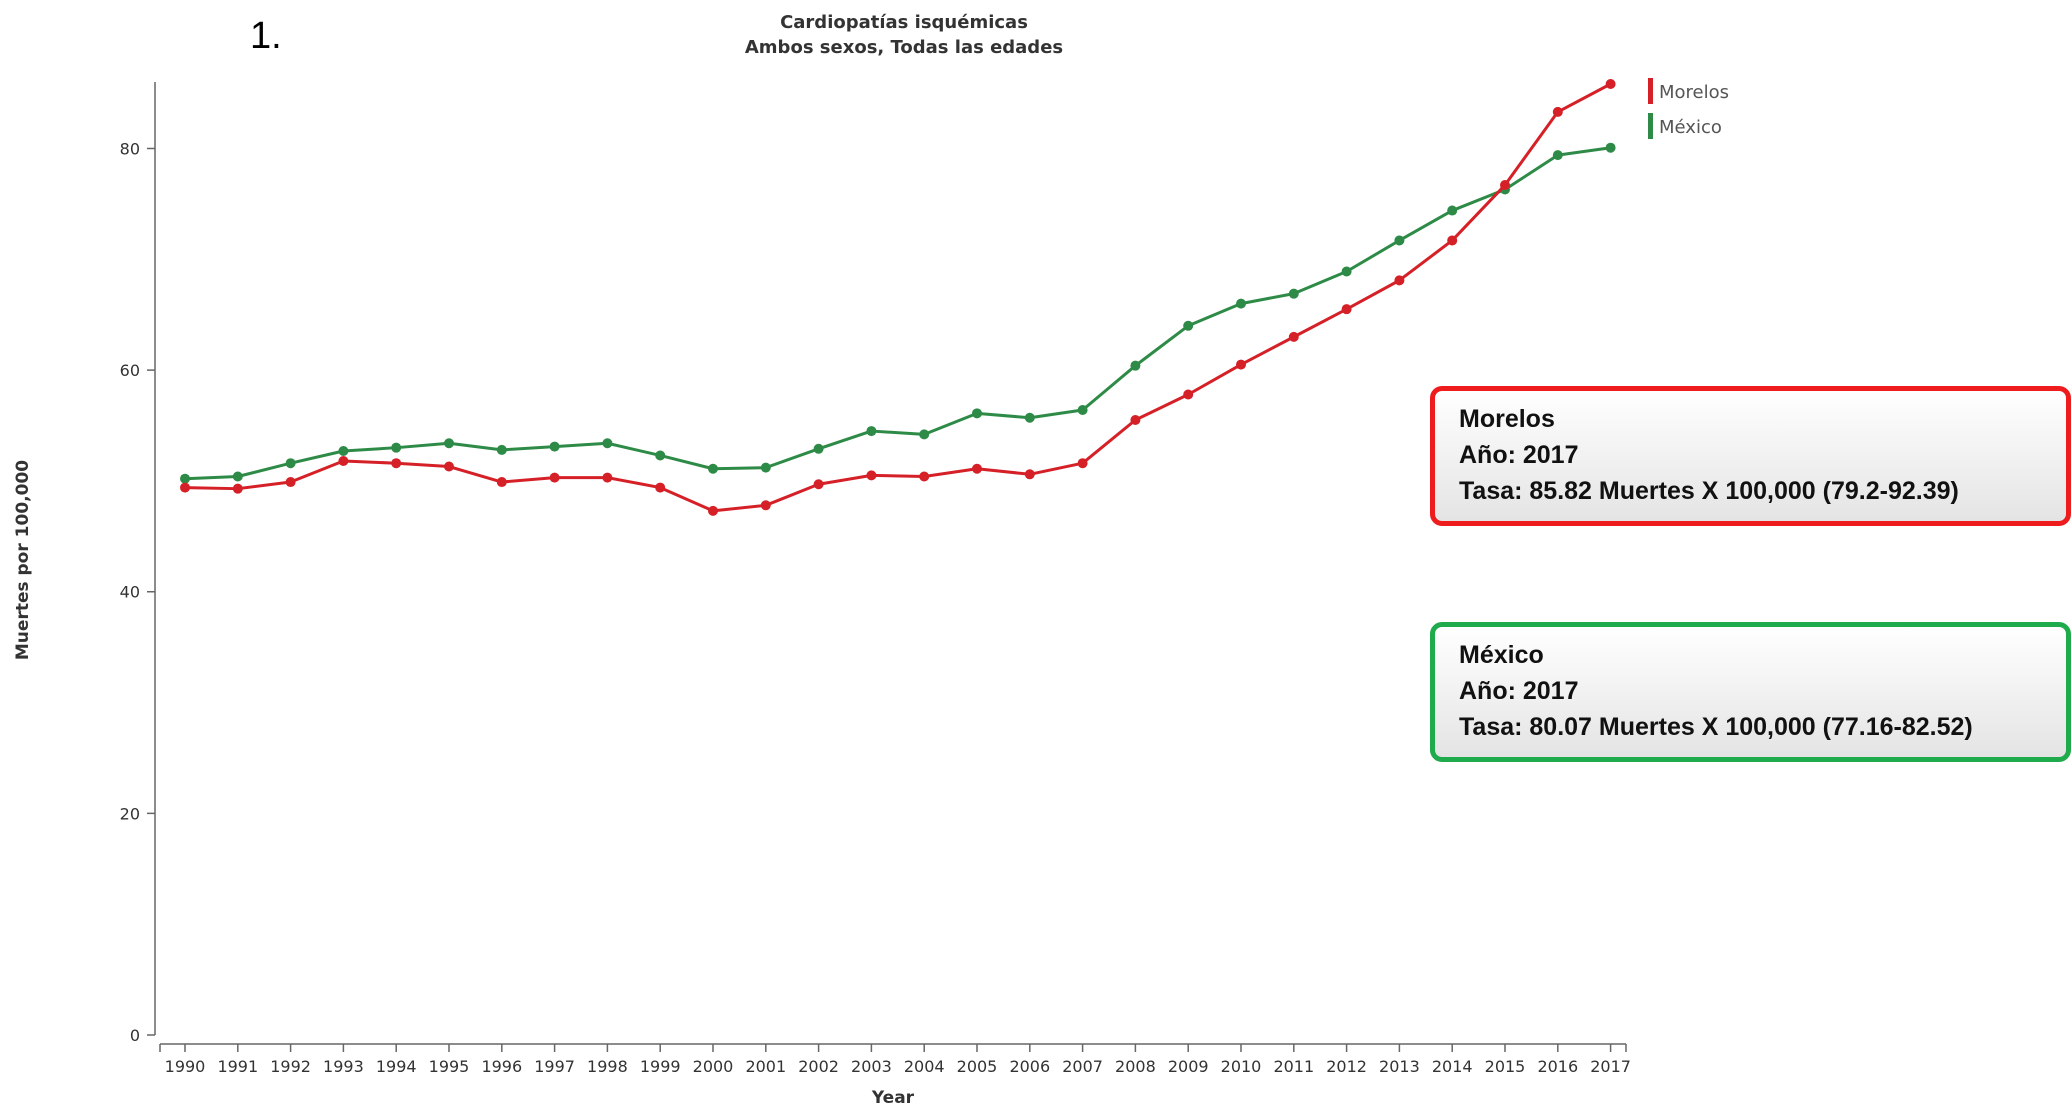  I want to click on x-tick-label: 2011, so click(1293, 1066).